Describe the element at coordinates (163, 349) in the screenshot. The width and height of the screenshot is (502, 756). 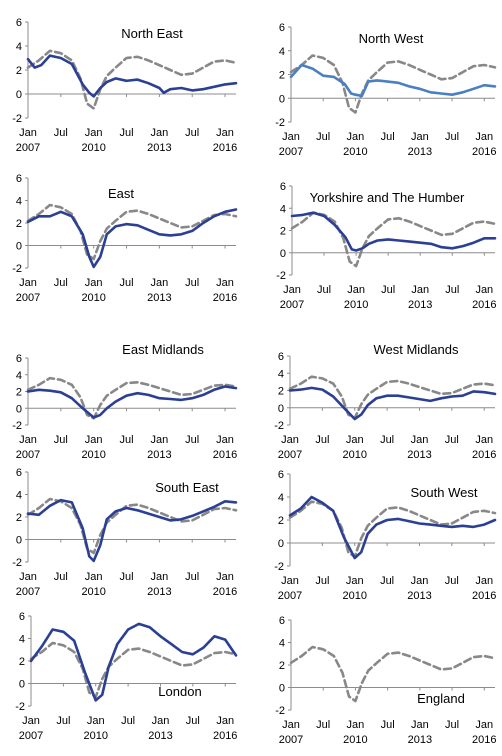
I see `chart-title: East Midlands` at that location.